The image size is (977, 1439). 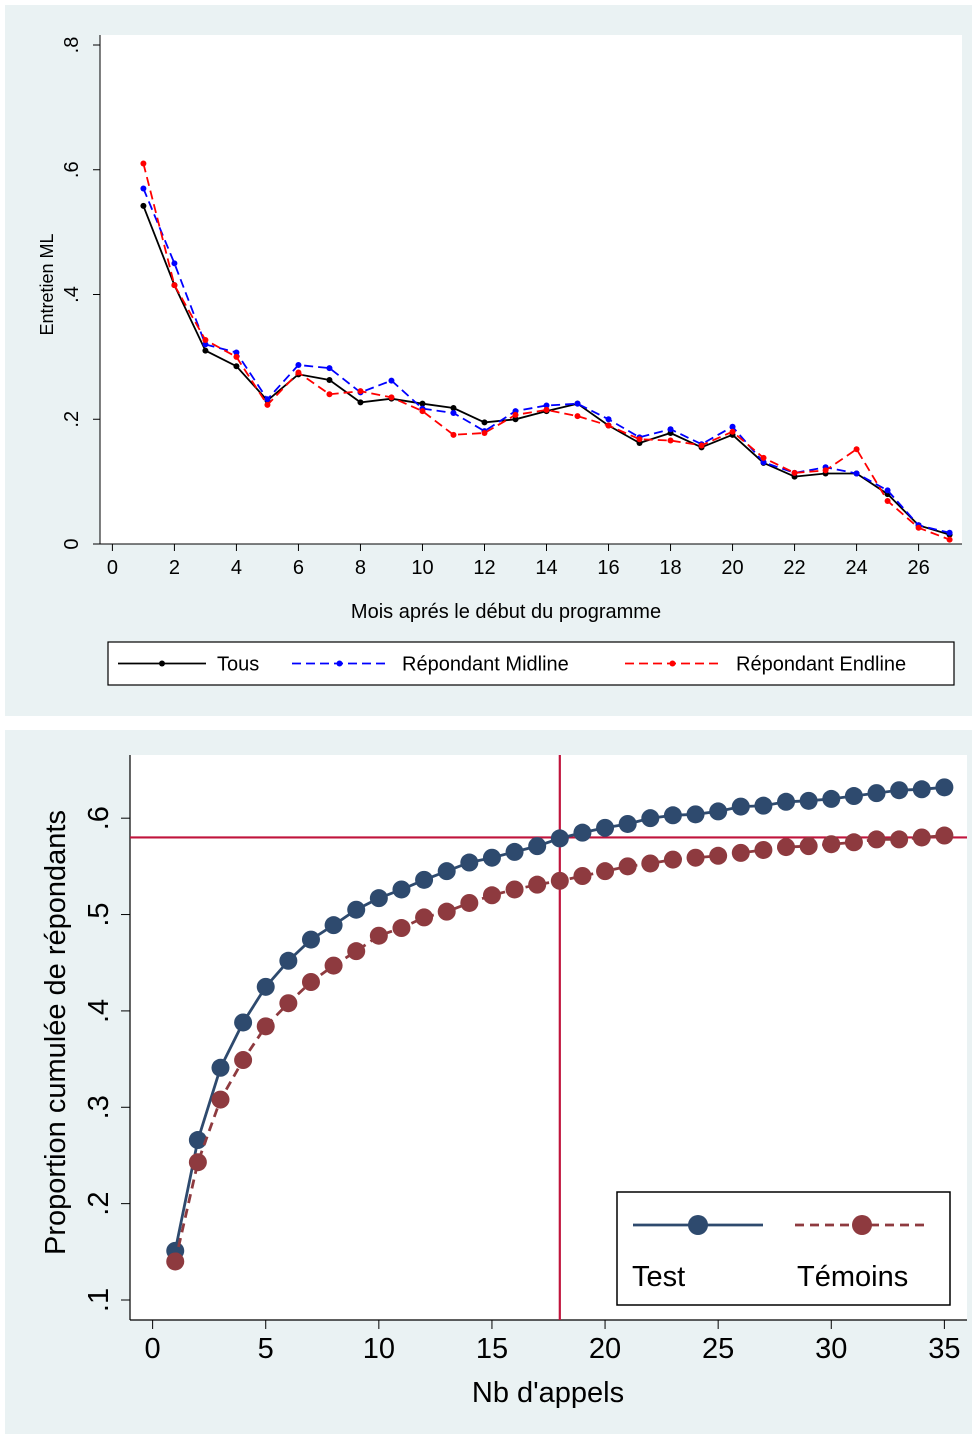 What do you see at coordinates (718, 1349) in the screenshot?
I see `x-tick-label: 25` at bounding box center [718, 1349].